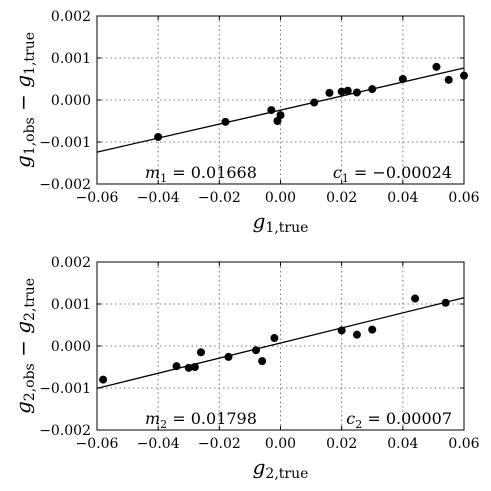 The height and width of the screenshot is (491, 491). What do you see at coordinates (24, 100) in the screenshot?
I see `y-axis-label: g1,obs − g1,true` at bounding box center [24, 100].